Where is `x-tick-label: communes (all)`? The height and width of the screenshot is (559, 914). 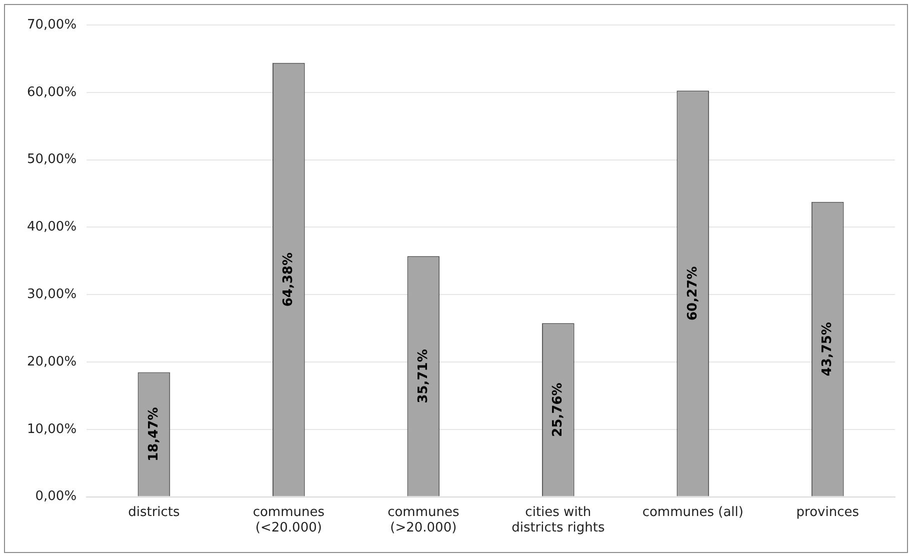
x-tick-label: communes (all) is located at coordinates (693, 512).